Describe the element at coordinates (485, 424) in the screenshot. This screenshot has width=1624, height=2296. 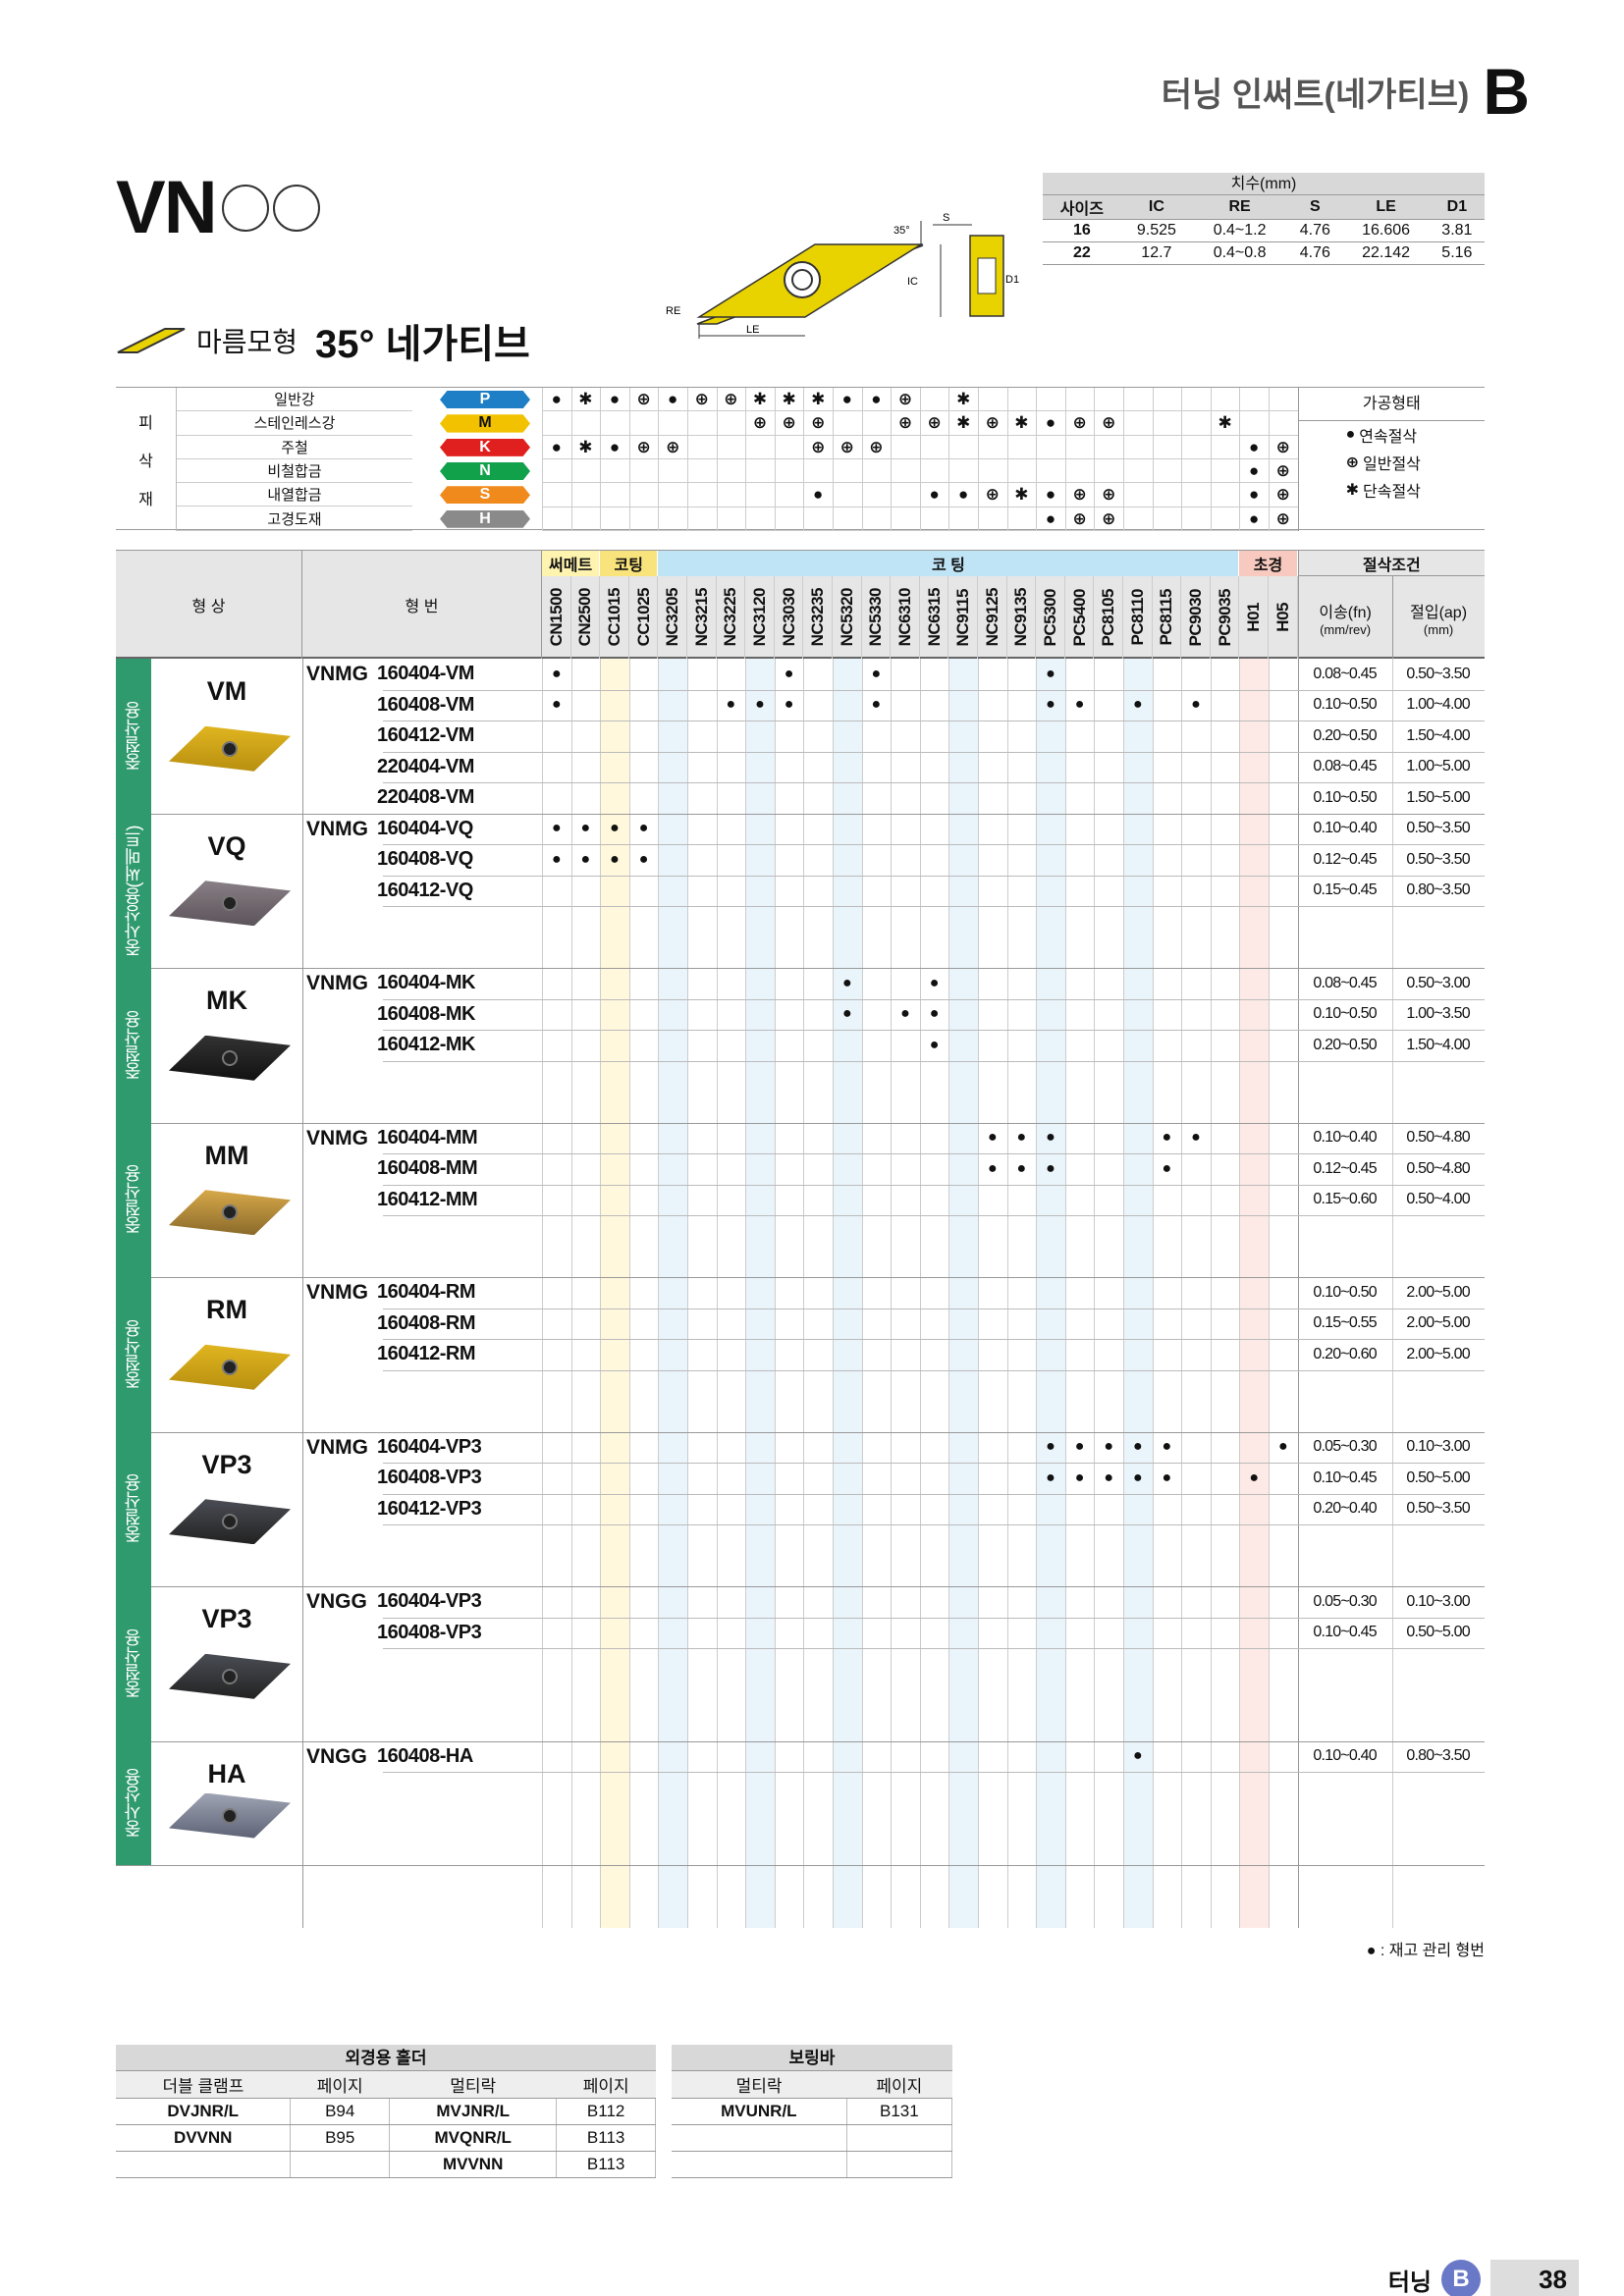
I see `material-code-badge: M` at that location.